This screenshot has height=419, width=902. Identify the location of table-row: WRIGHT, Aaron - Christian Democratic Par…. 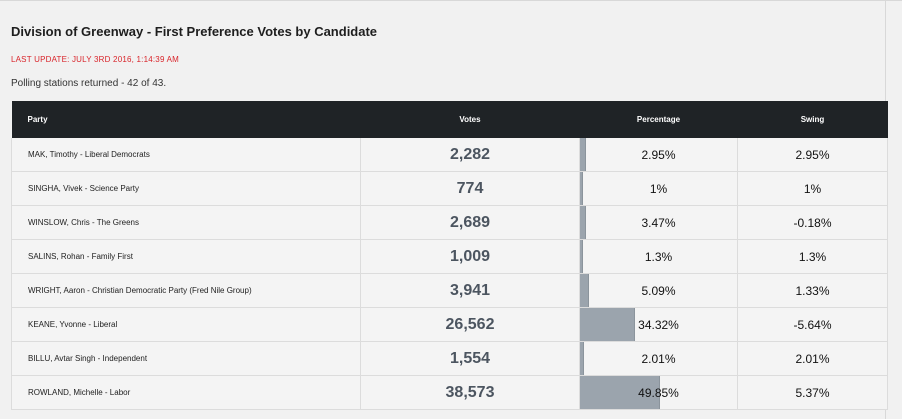
(449, 290).